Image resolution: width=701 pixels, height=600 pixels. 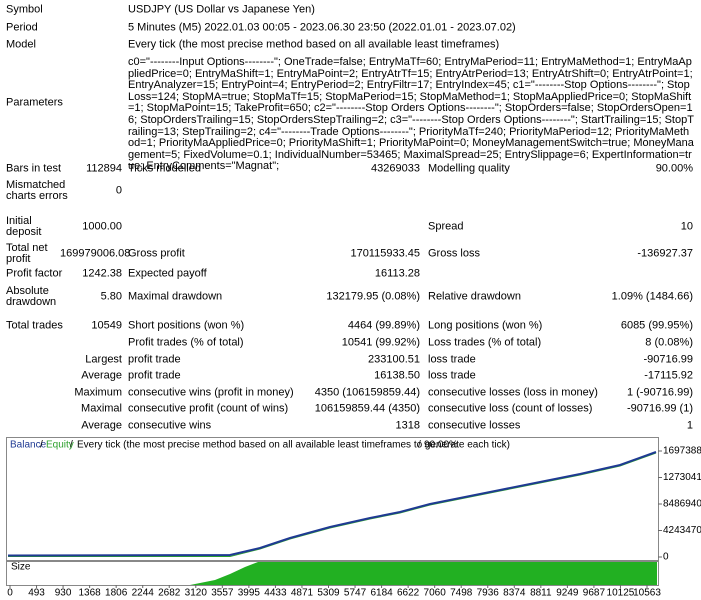 What do you see at coordinates (221, 9) in the screenshot?
I see `row-text: USDJPY (US Dollar vs Japanese Yen)` at bounding box center [221, 9].